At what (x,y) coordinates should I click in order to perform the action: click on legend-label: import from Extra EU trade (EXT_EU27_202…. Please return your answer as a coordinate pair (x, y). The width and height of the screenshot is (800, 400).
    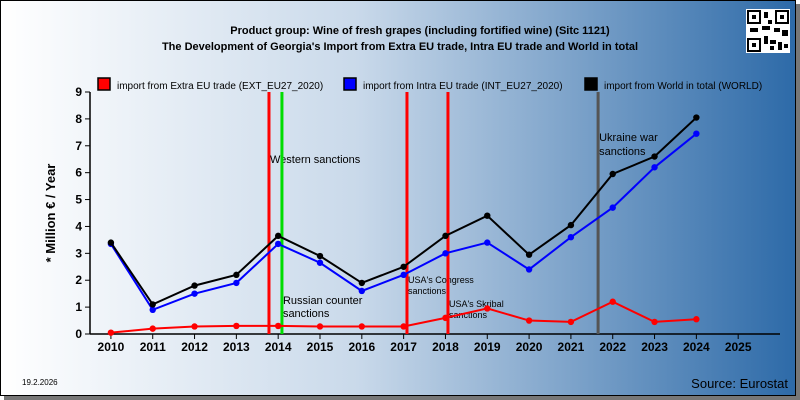
    Looking at the image, I should click on (220, 86).